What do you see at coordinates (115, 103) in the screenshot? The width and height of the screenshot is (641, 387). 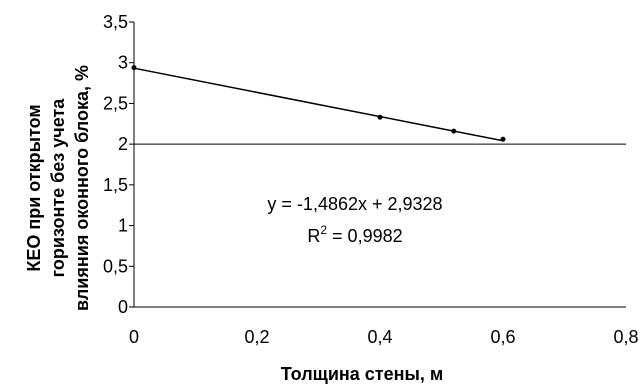 I see `y-tick-label: 2,5` at bounding box center [115, 103].